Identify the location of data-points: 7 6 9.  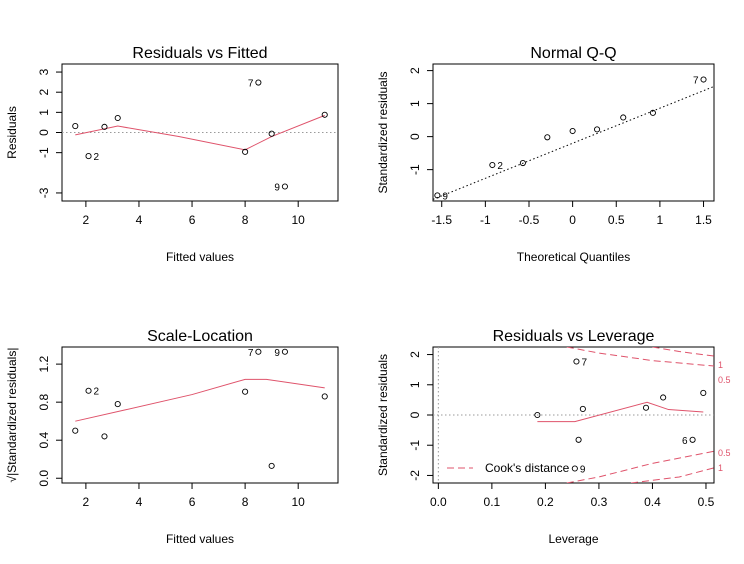
(620, 416).